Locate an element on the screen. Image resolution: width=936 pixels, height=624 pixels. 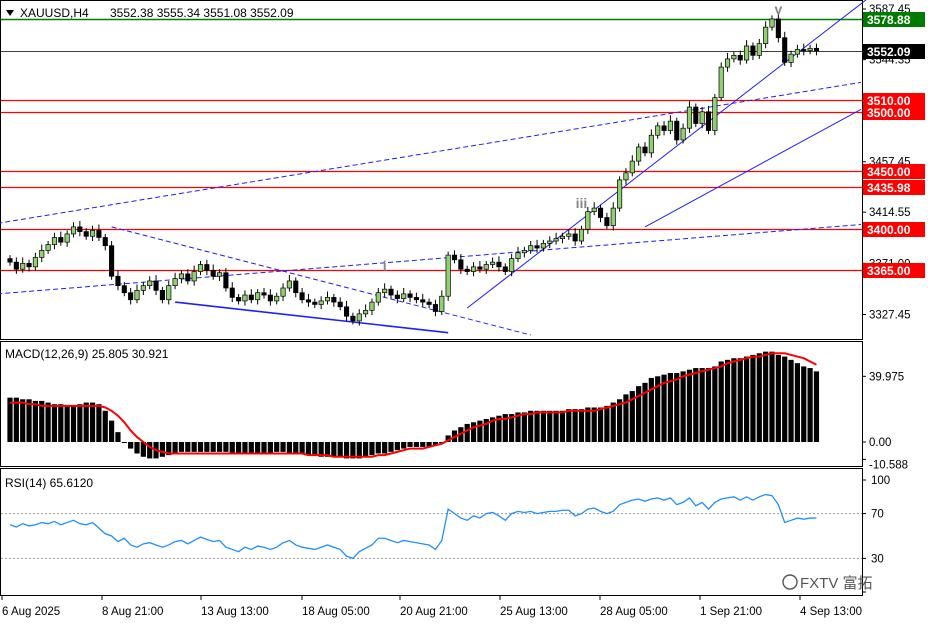
price-tag-label: 3450.00 is located at coordinates (889, 172).